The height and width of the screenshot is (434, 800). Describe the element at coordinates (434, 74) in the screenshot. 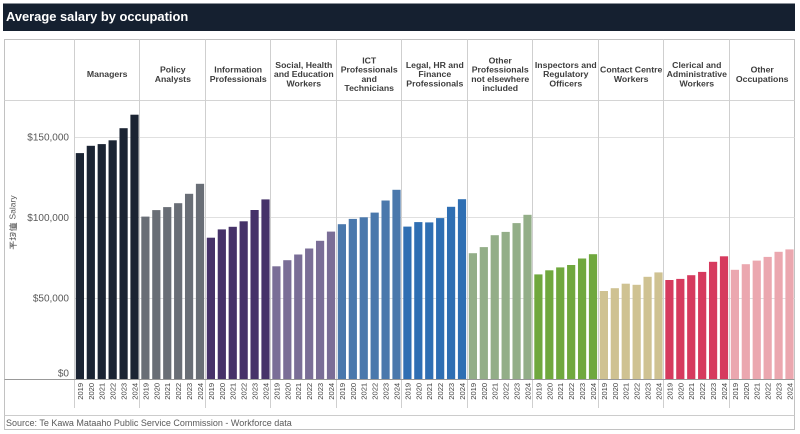

I see `svg-text: Finance` at that location.